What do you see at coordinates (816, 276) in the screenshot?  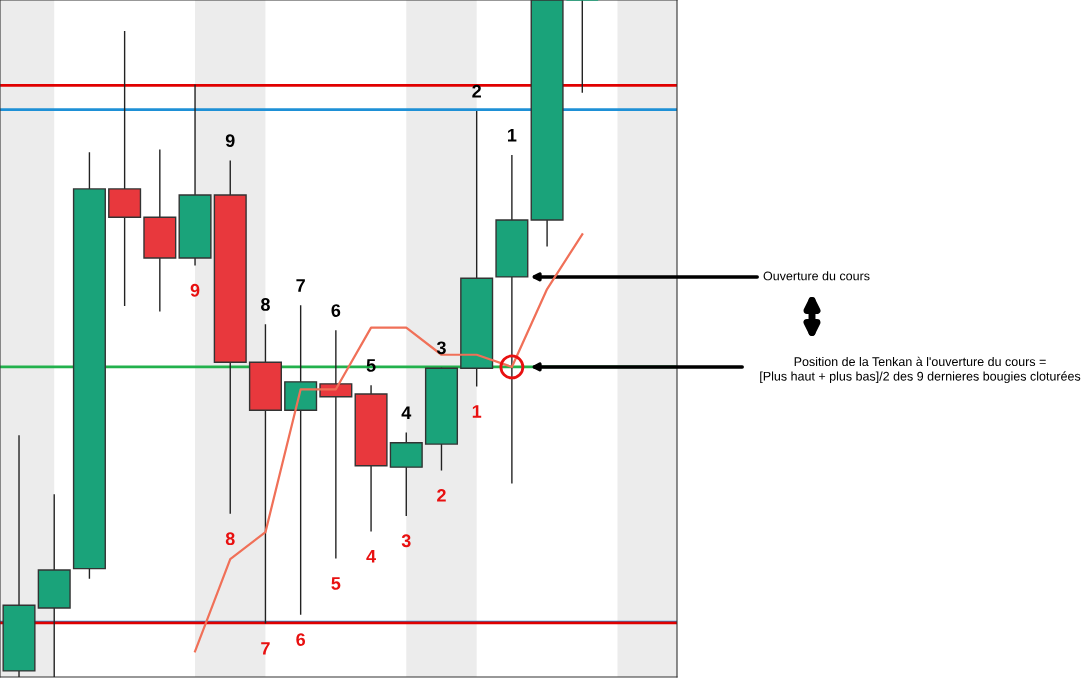 I see `text: Ouverture du cours` at bounding box center [816, 276].